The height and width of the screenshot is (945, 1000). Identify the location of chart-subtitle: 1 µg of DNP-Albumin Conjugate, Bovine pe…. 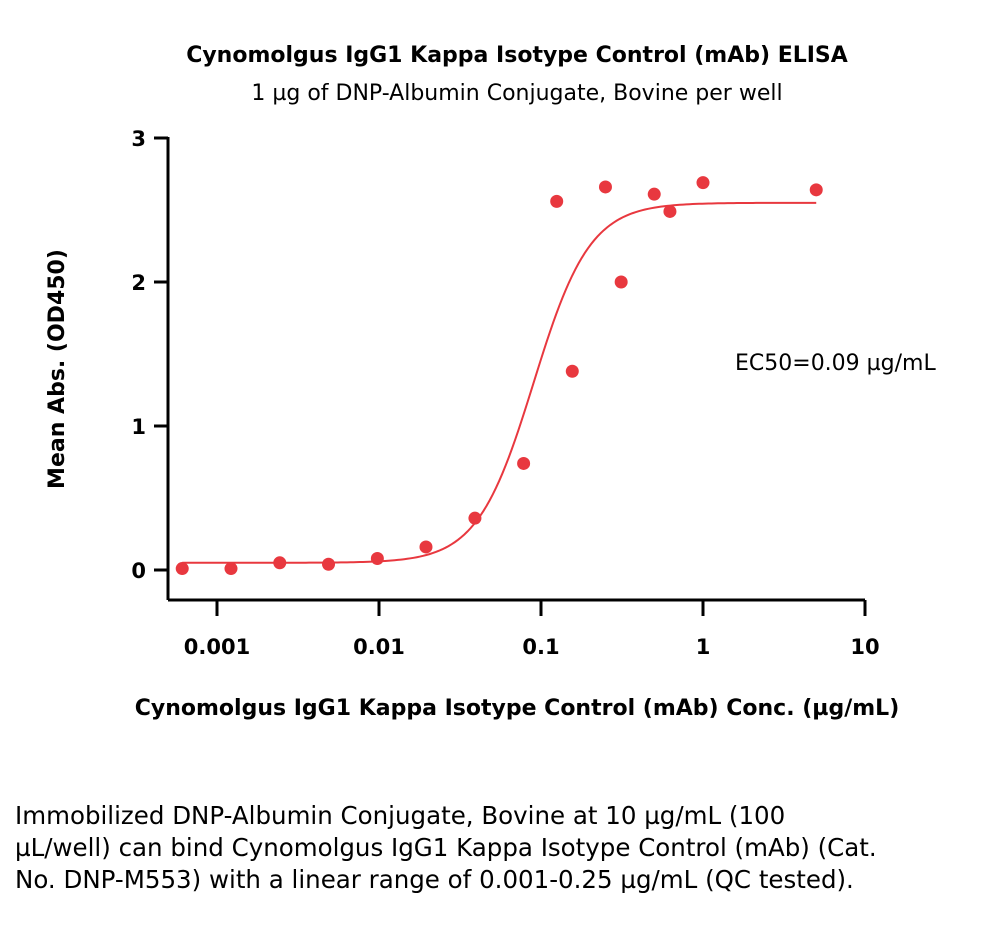
(516, 93).